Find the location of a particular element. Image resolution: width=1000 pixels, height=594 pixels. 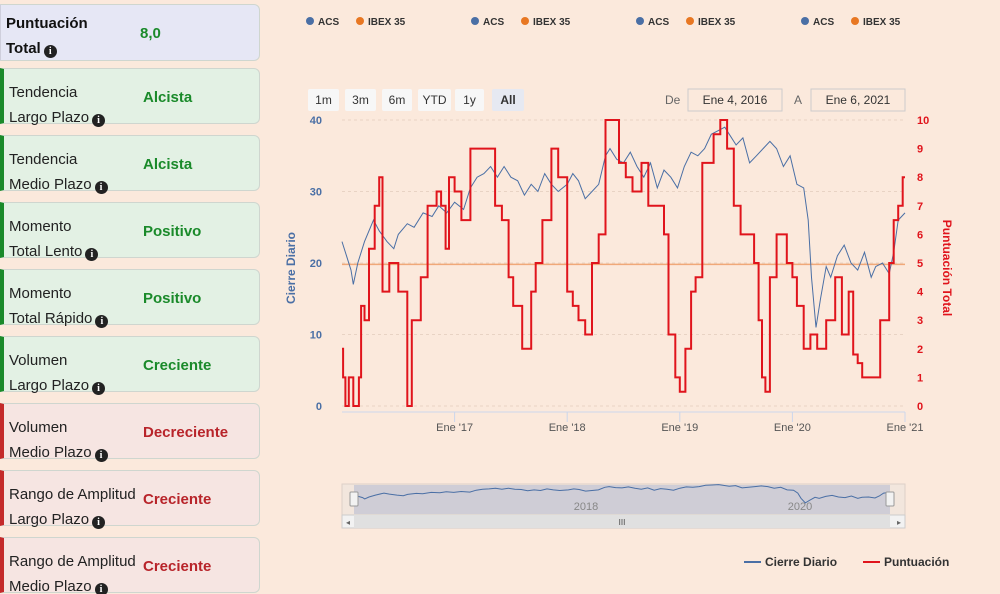

indicator-label: Tendencia Largo Plazo i is located at coordinates (57, 105).